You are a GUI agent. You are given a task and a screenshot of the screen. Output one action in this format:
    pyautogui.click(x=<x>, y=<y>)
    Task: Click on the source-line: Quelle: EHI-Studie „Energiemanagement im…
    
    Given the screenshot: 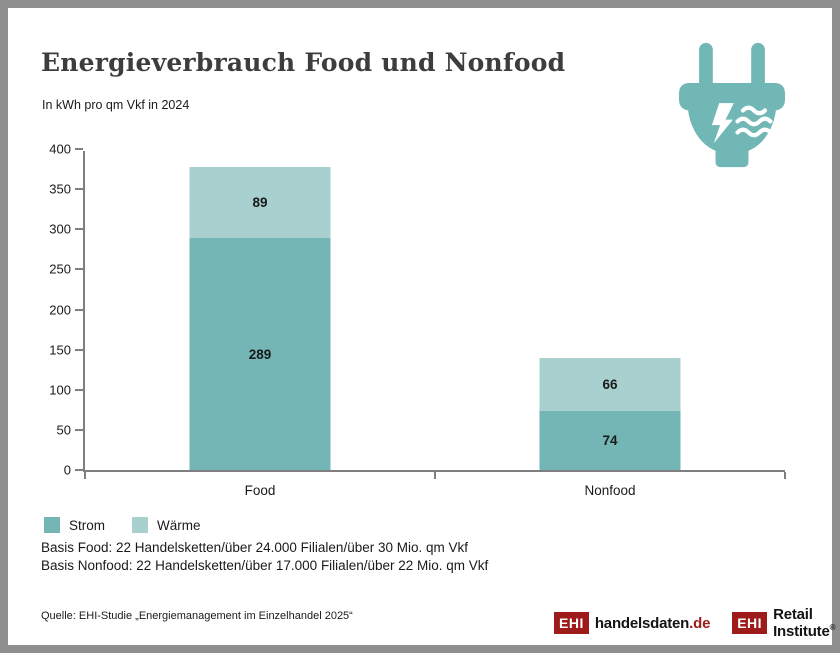 What is the action you would take?
    pyautogui.click(x=197, y=616)
    